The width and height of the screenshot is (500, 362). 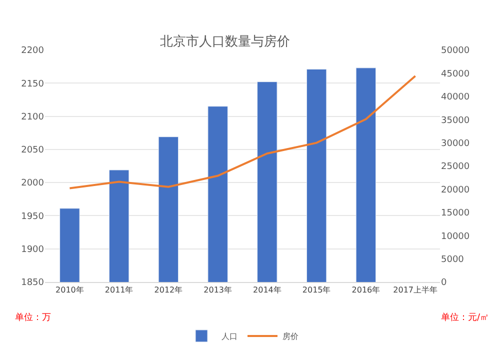 I want to click on y2-tick-label: 10000, so click(x=455, y=237).